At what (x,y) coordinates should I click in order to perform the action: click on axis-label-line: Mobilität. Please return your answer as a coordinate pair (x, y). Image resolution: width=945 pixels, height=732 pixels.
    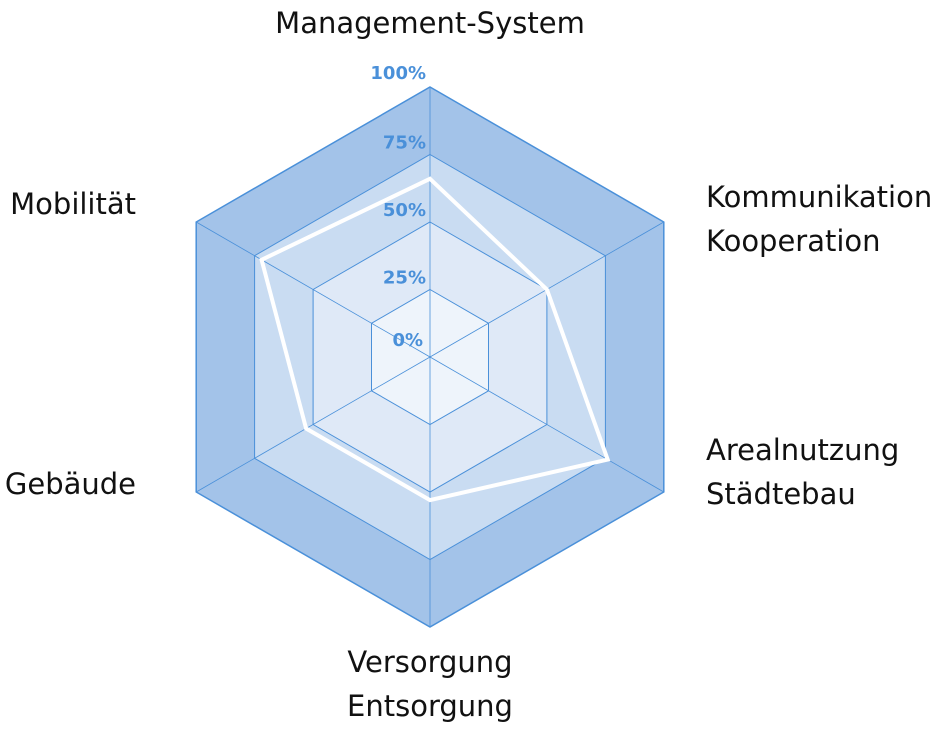
    Looking at the image, I should click on (73, 204).